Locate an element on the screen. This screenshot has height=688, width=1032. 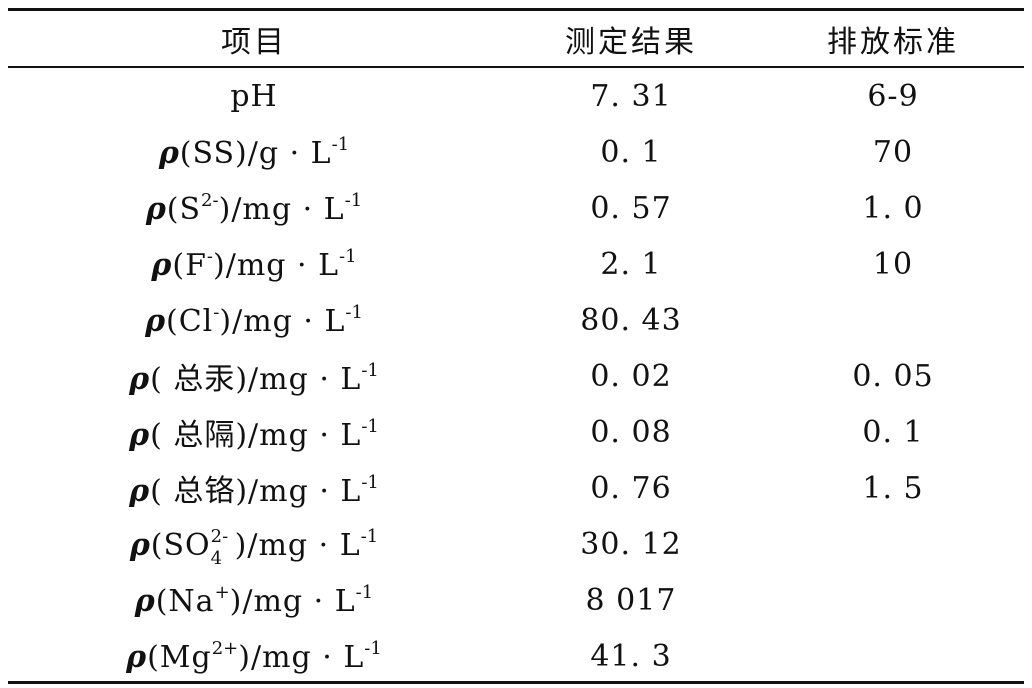
column-header-standard: 排放标准 is located at coordinates (893, 42).